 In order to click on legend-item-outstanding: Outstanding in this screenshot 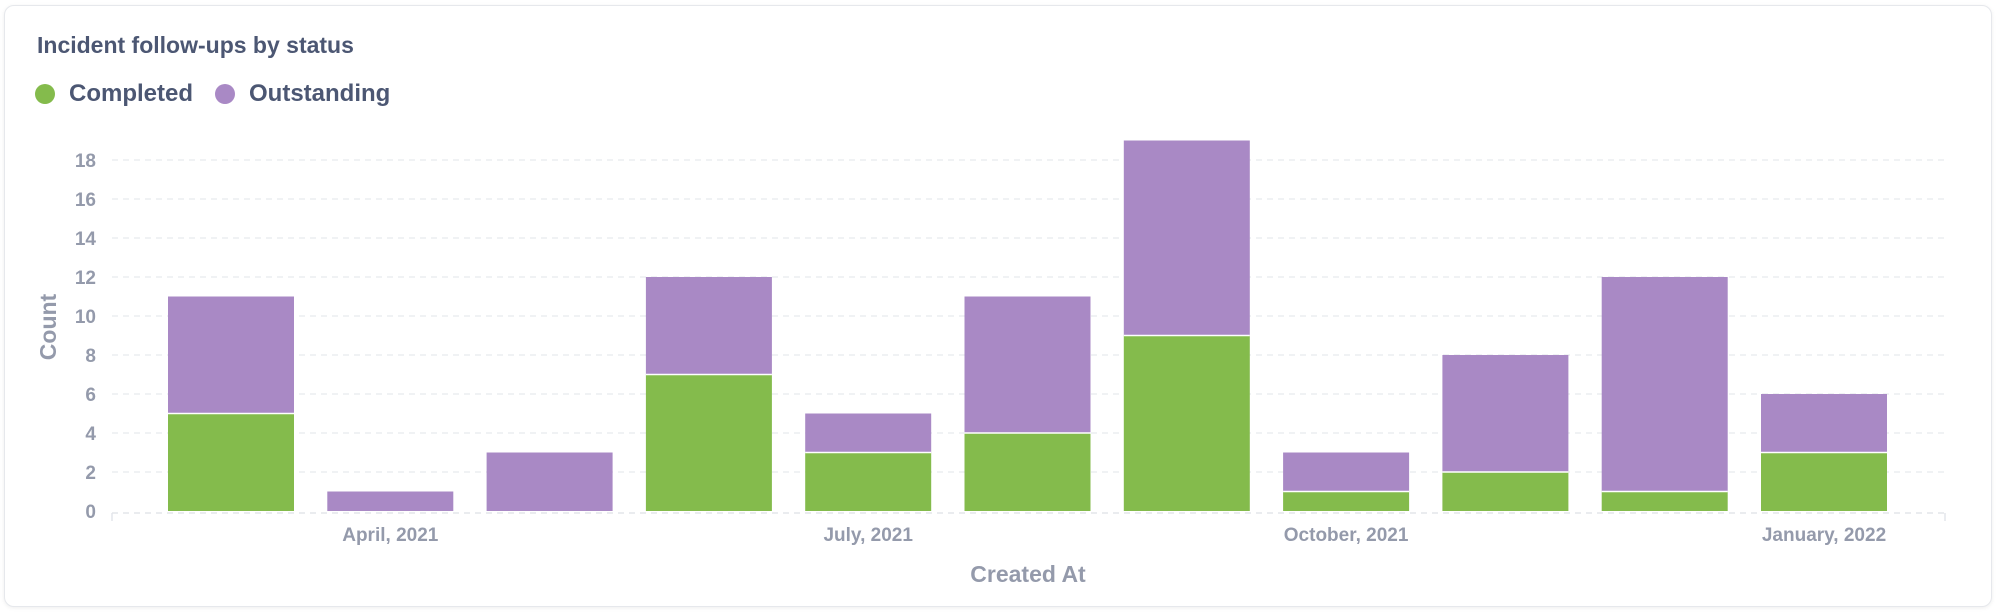, I will do `click(302, 94)`.